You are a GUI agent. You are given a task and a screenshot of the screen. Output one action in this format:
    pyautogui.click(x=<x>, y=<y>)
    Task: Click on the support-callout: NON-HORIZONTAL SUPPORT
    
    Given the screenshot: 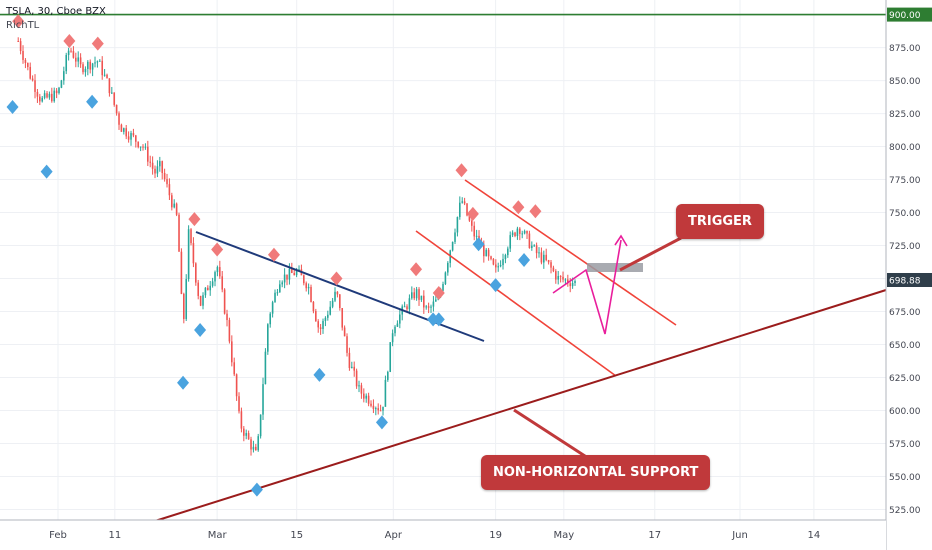 What is the action you would take?
    pyautogui.click(x=596, y=472)
    